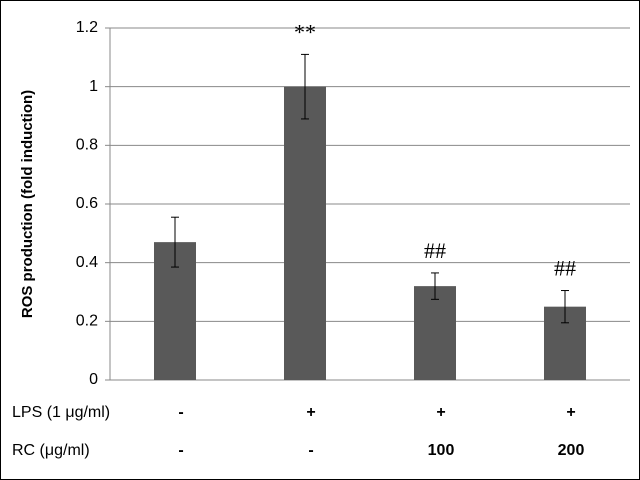 This screenshot has height=480, width=640. What do you see at coordinates (305, 31) in the screenshot?
I see `annotation: **` at bounding box center [305, 31].